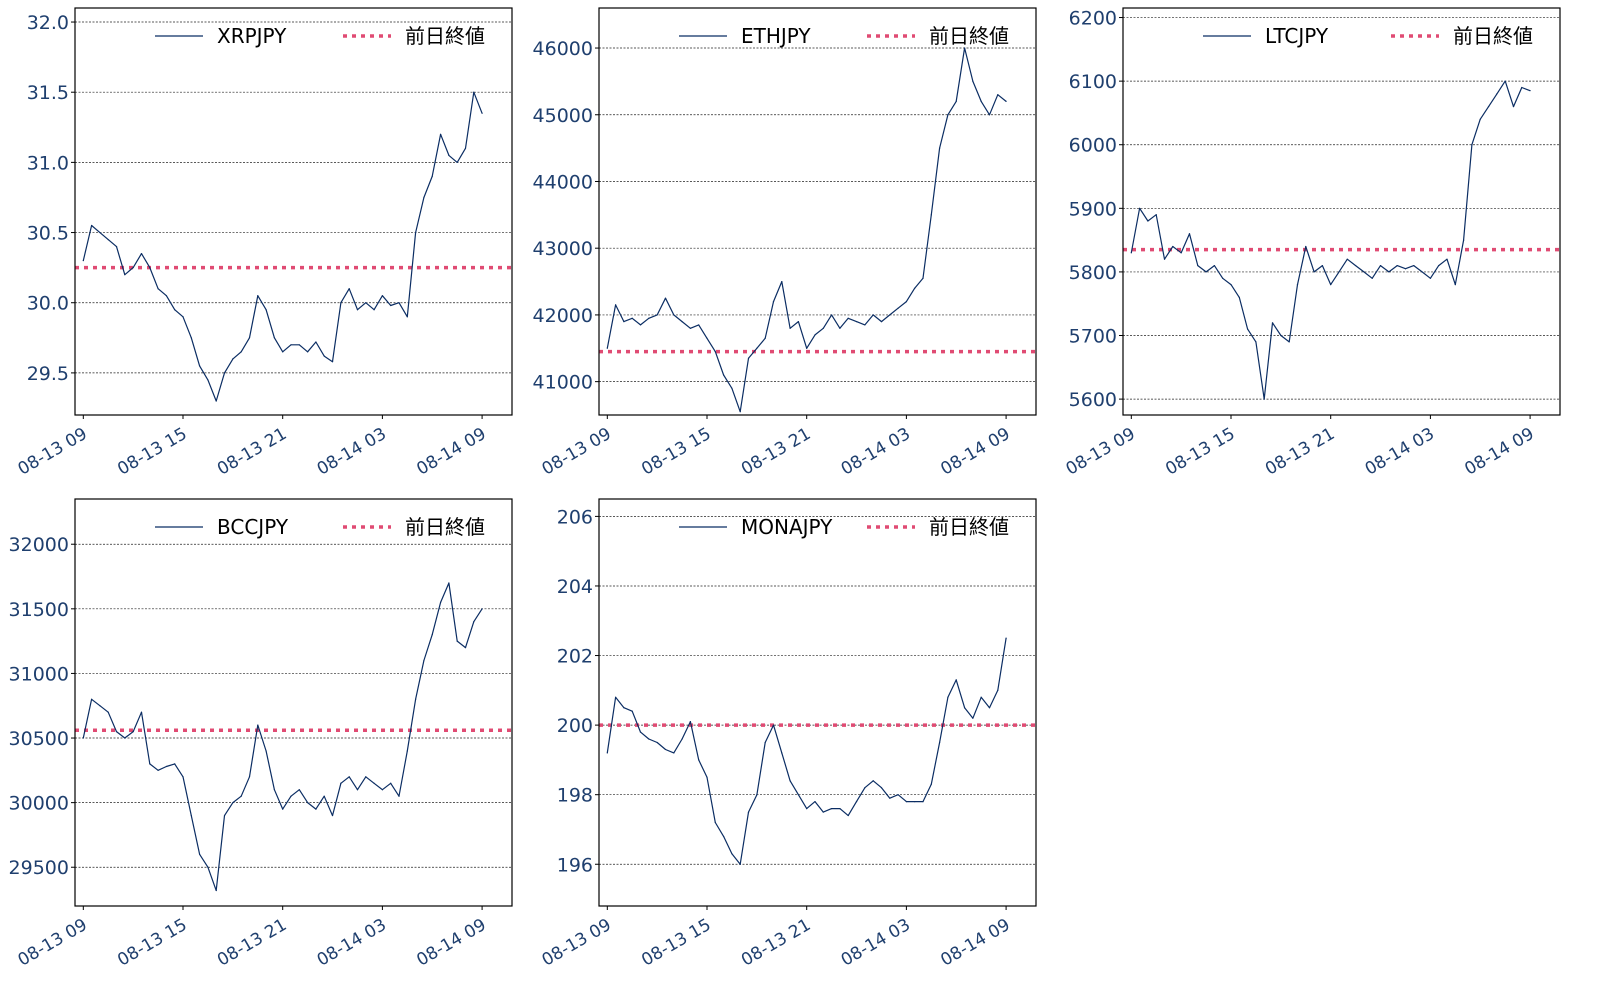 The width and height of the screenshot is (1600, 990). Describe the element at coordinates (352, 943) in the screenshot. I see `x-tick-label: 08-14 03` at that location.